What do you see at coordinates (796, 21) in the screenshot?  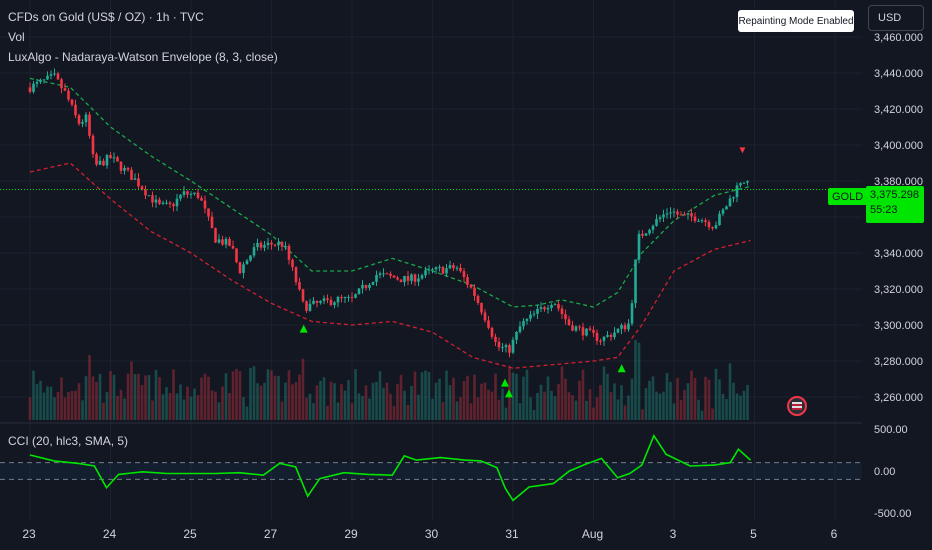 I see `repainting-mode-badge: Repainting Mode Enabled` at bounding box center [796, 21].